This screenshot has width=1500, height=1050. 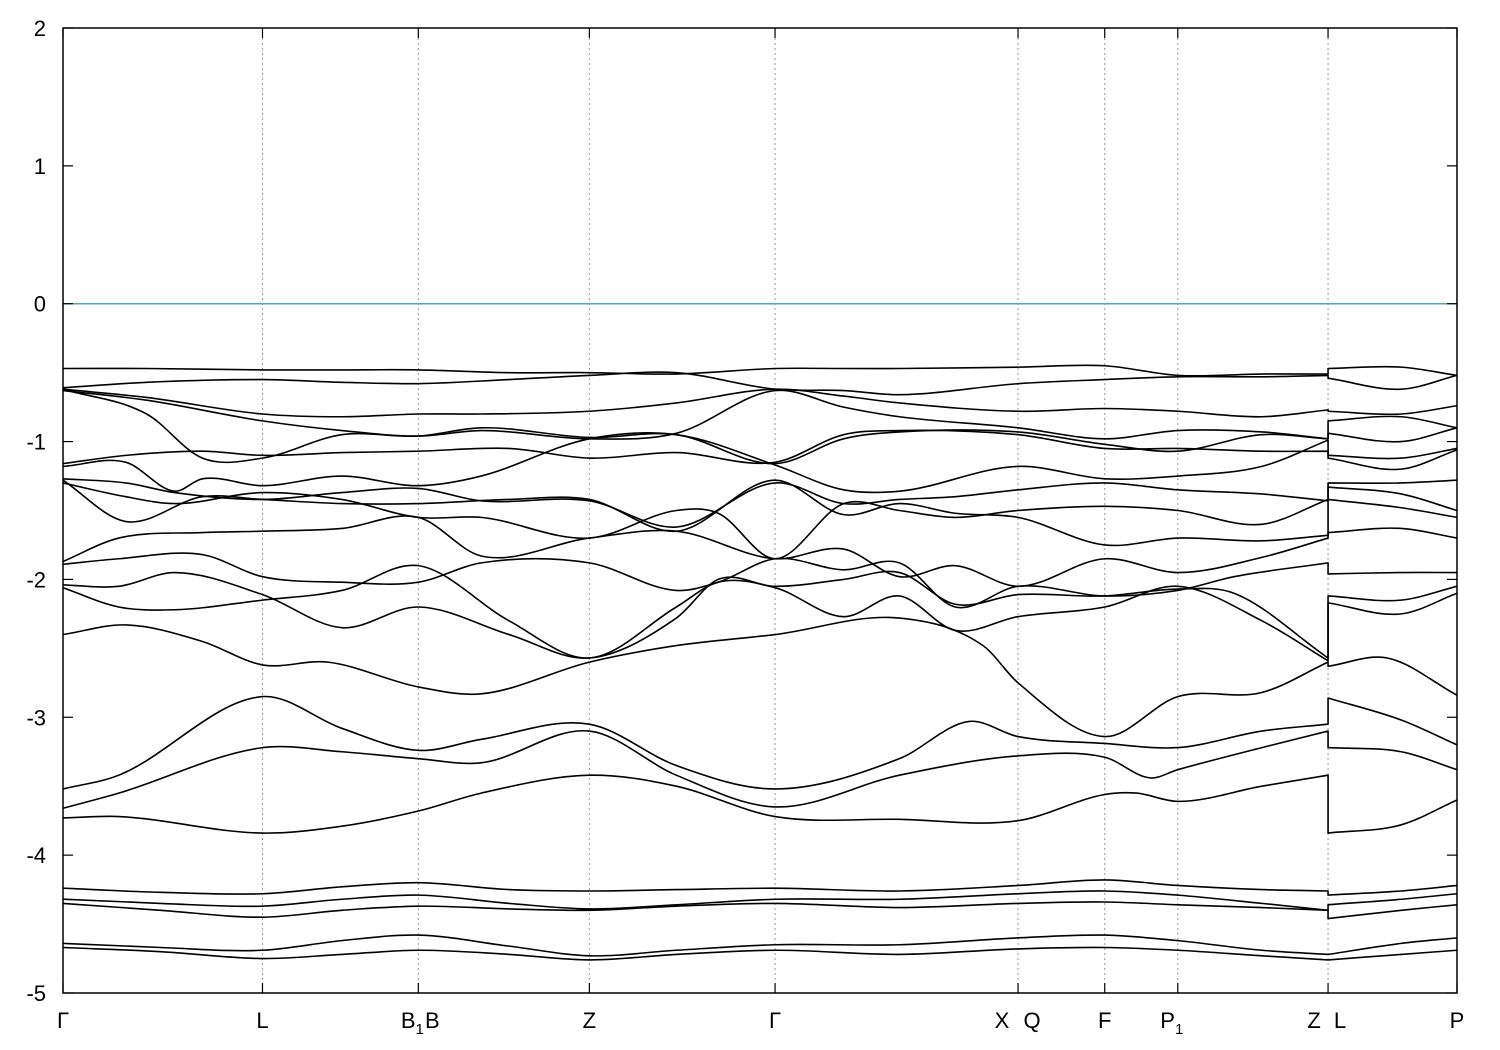 I want to click on y-tick-label: -5, so click(x=36, y=993).